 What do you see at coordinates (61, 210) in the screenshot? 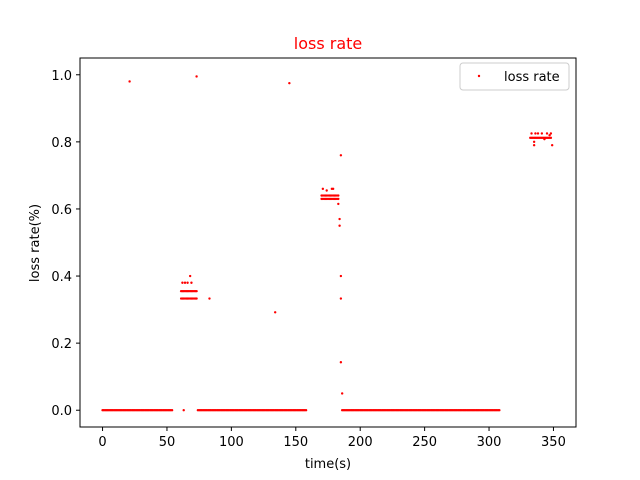
I see `y-tick-label: 0.6` at bounding box center [61, 210].